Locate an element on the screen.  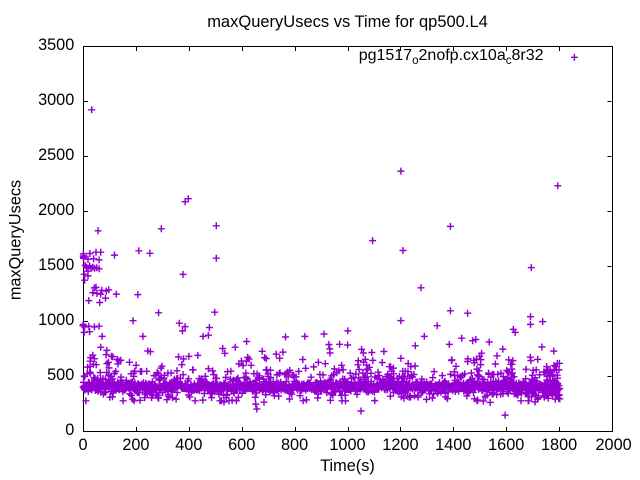
svg-text:maxQueryUsecs vs Time for qp50: maxQueryUsecs vs Time for qp500.L4 is located at coordinates (347, 22).